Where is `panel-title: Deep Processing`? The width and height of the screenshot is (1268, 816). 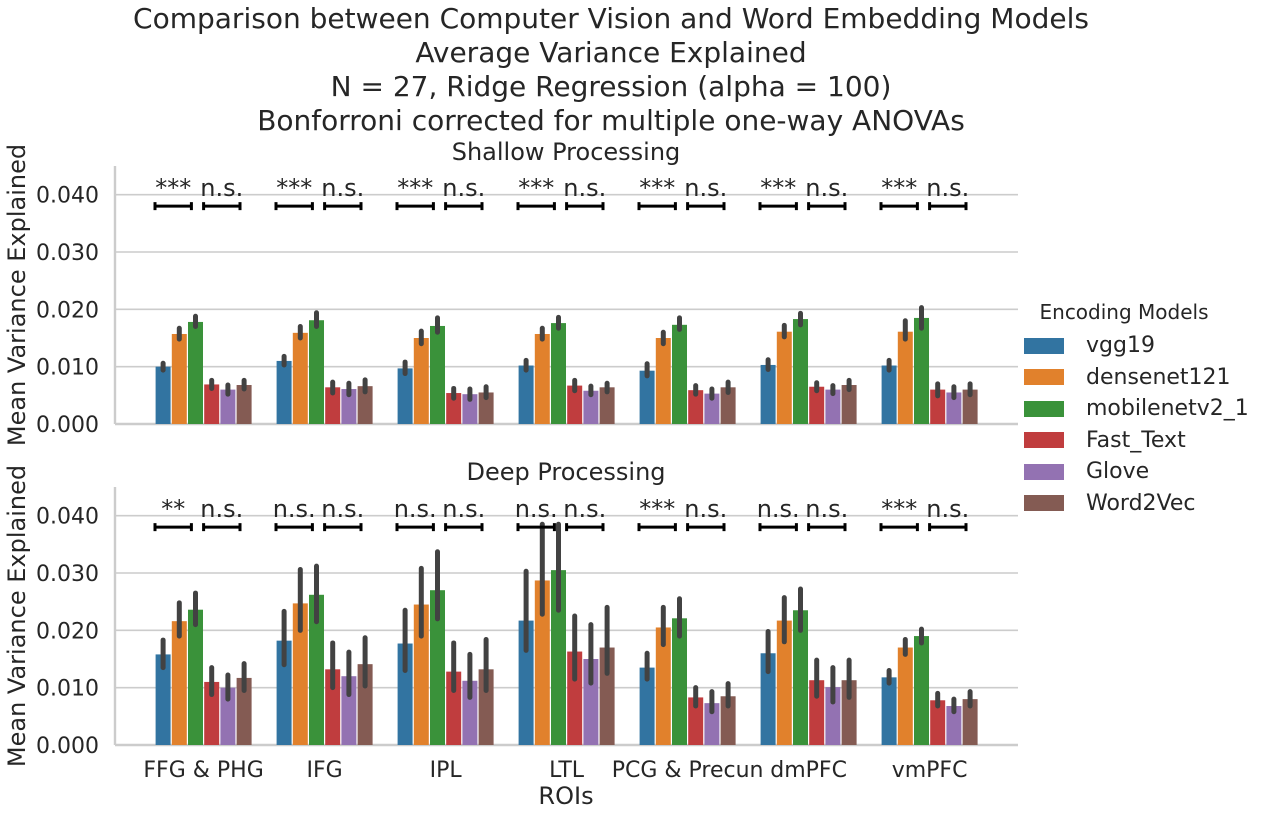 panel-title: Deep Processing is located at coordinates (565, 472).